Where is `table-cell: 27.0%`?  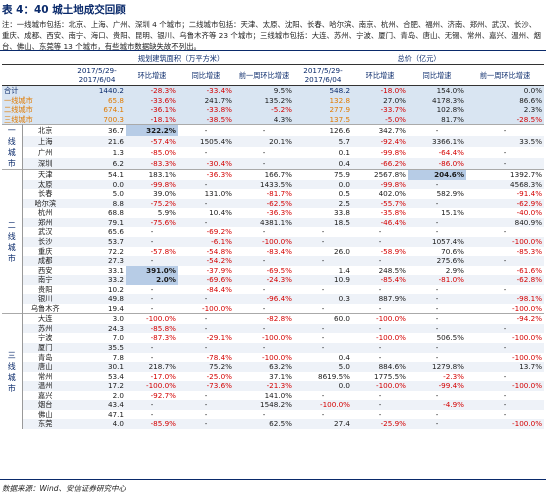
table-cell: 27.0% is located at coordinates (380, 100).